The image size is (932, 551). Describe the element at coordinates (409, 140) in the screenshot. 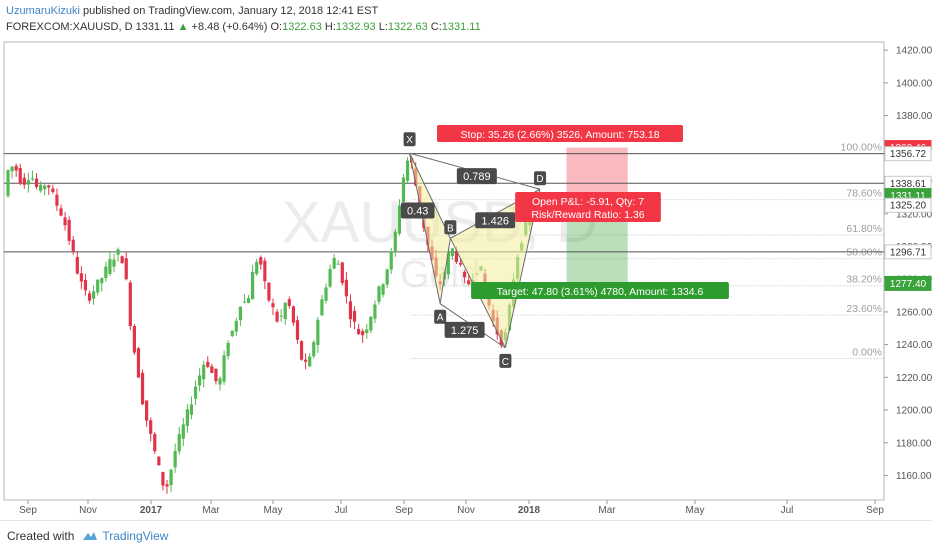

I see `pattern-point-label: X` at that location.